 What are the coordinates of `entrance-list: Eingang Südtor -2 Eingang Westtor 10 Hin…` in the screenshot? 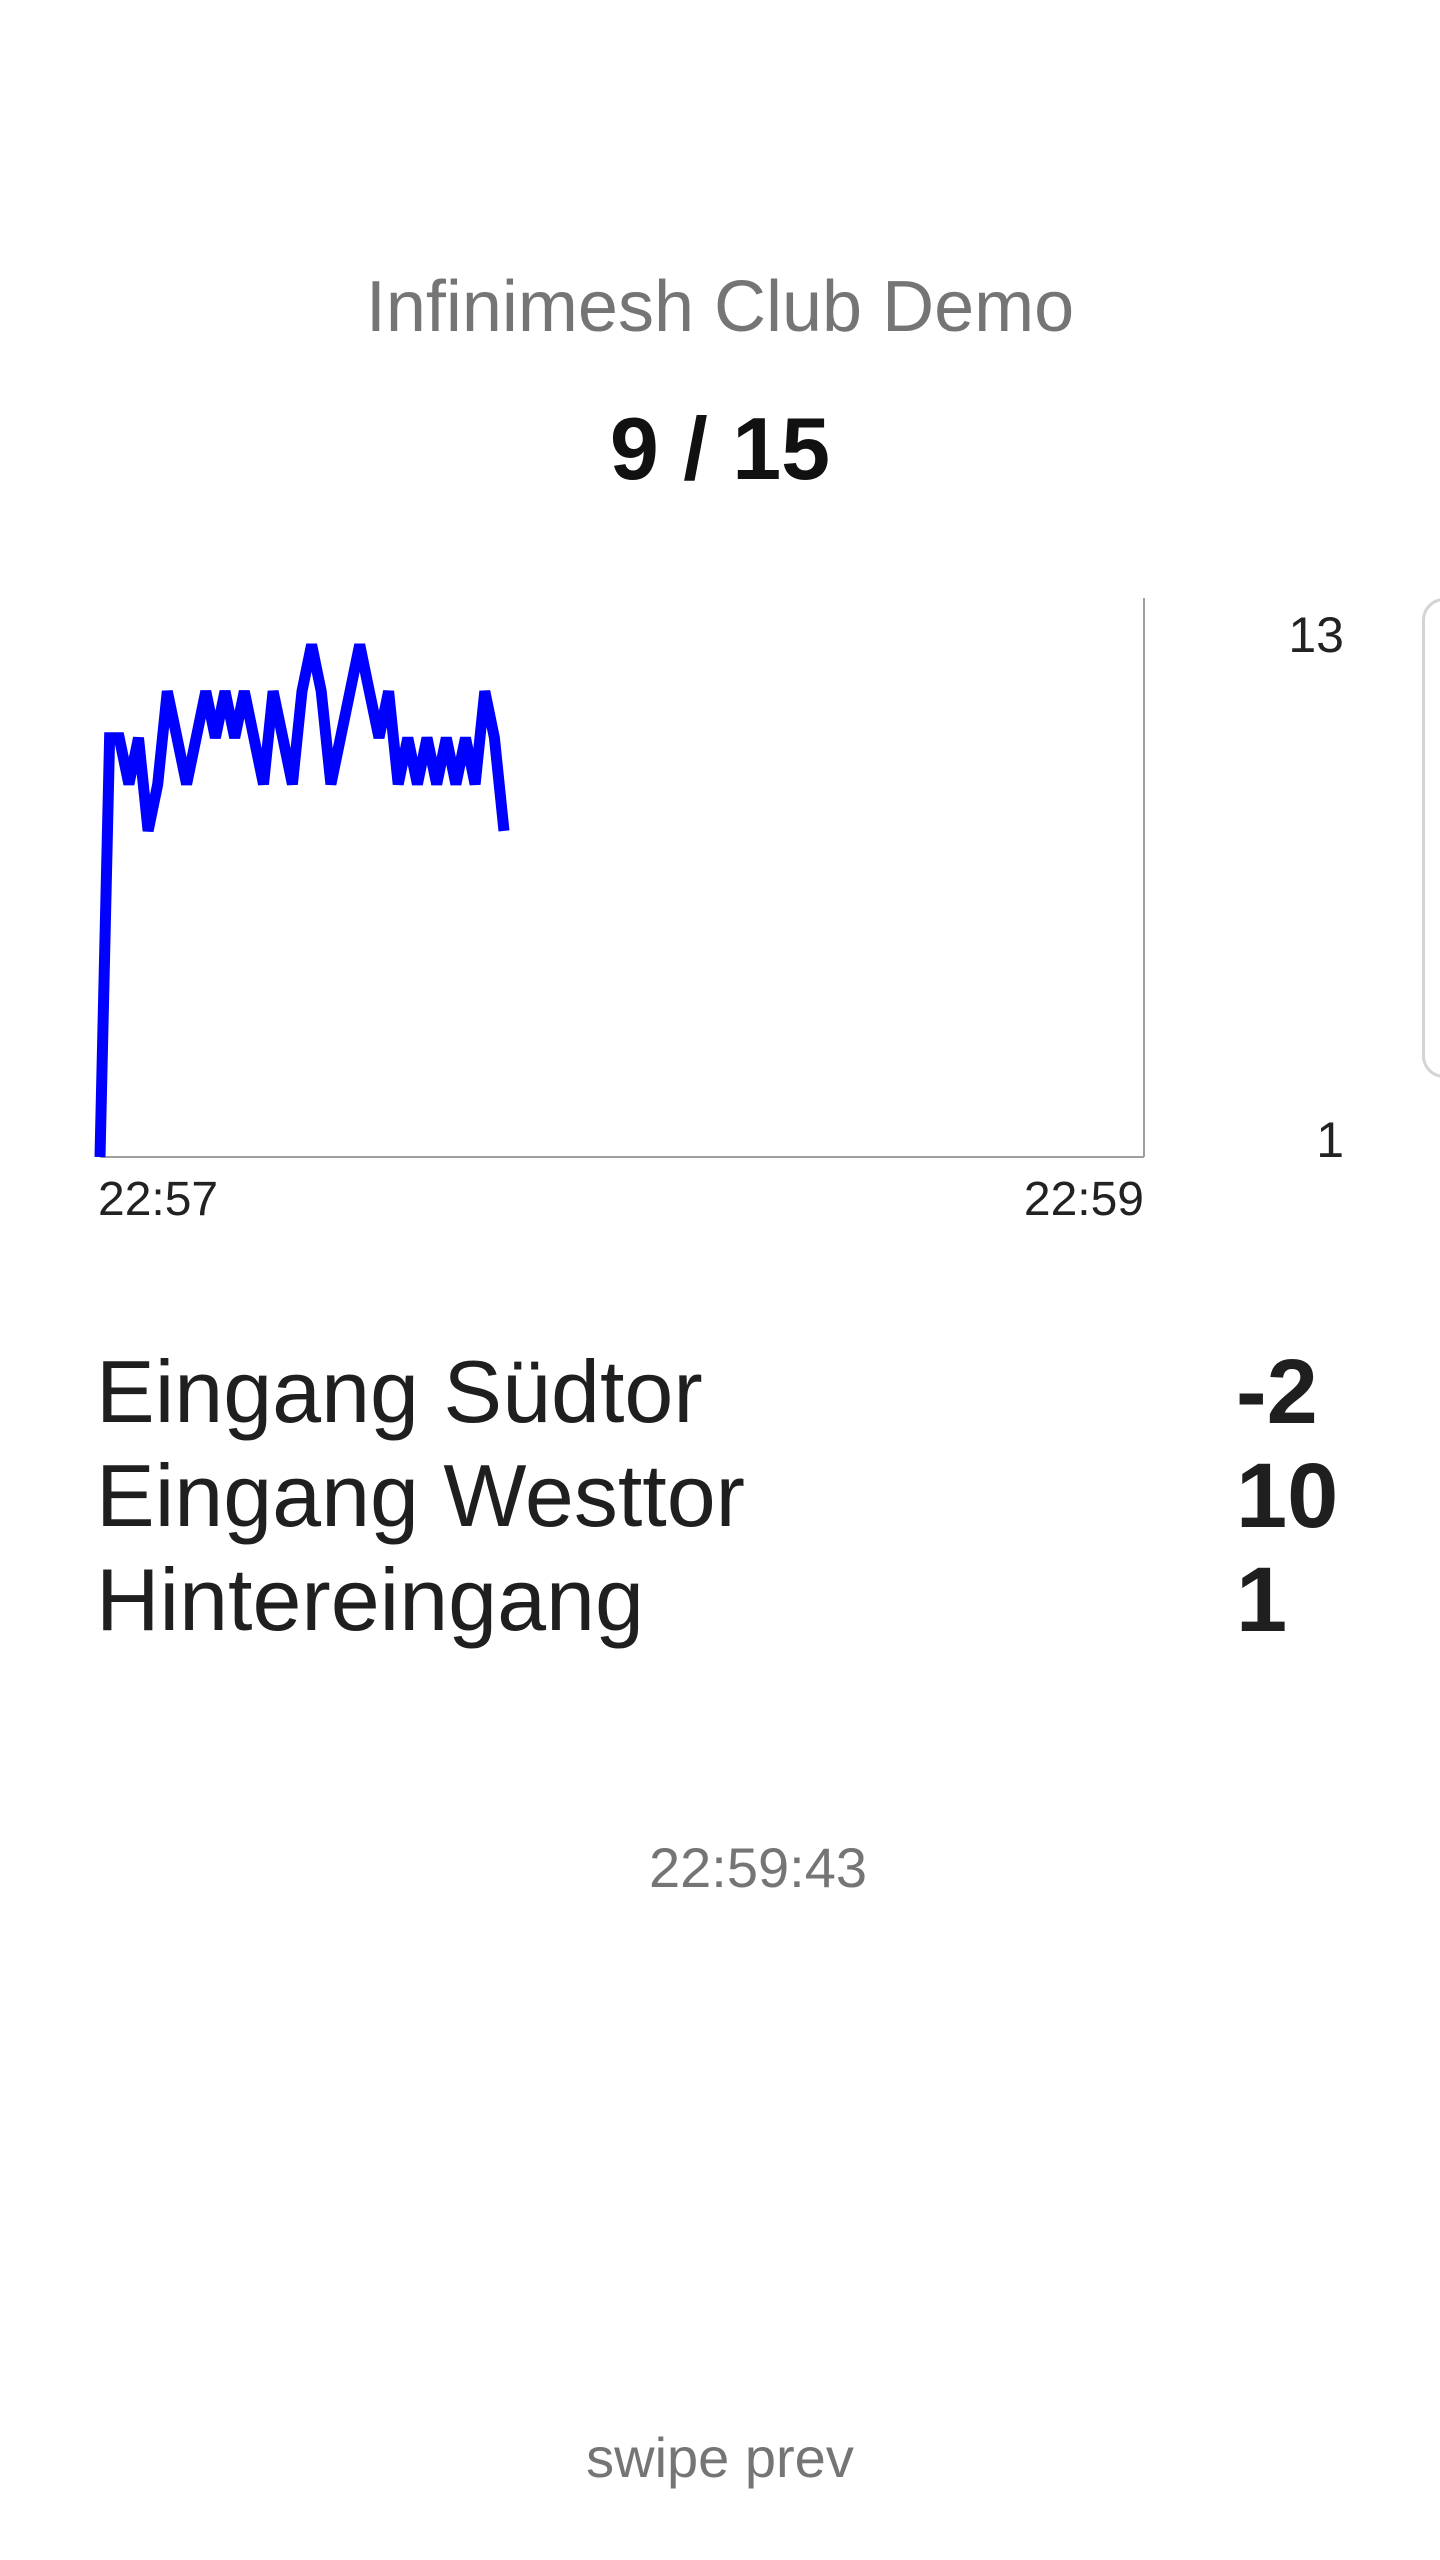 It's located at (721, 1496).